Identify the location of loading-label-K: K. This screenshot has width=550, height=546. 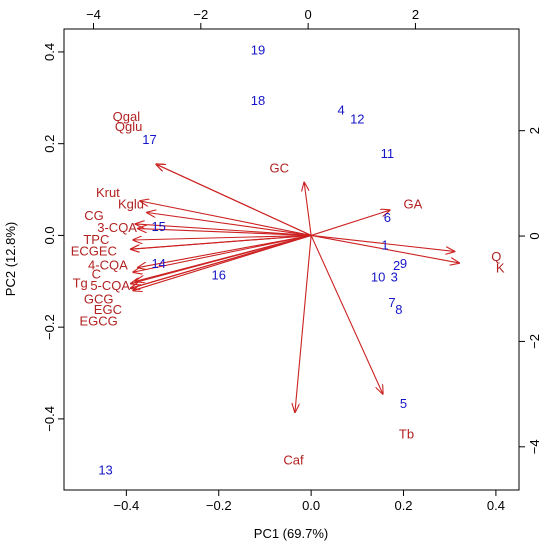
(500, 268).